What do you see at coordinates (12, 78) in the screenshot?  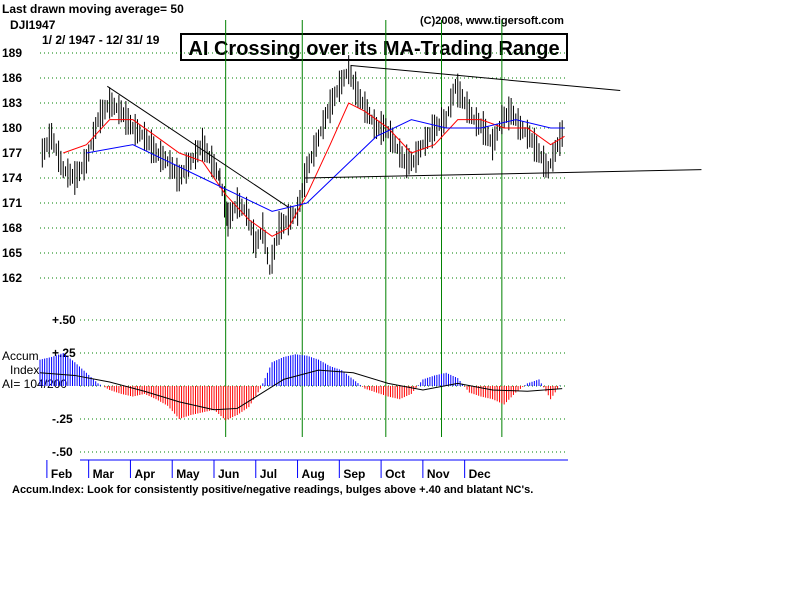 I see `price-tick-label: 186` at bounding box center [12, 78].